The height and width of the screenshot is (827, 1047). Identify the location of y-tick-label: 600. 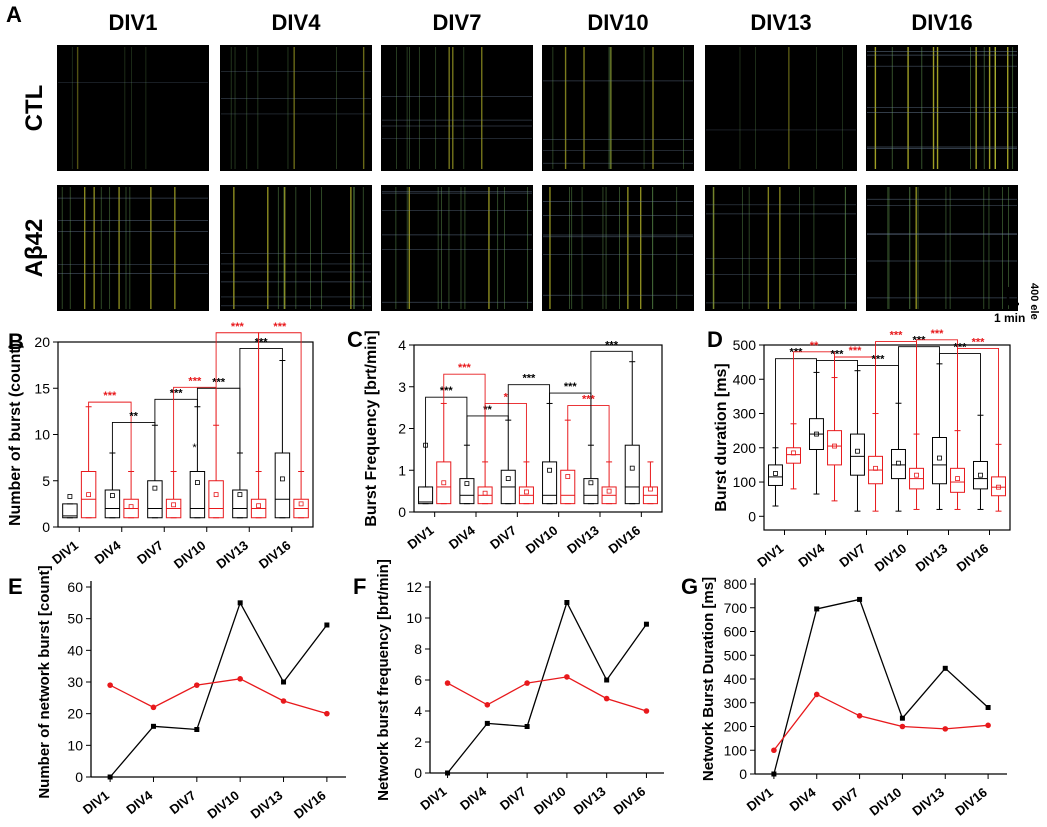
(736, 632).